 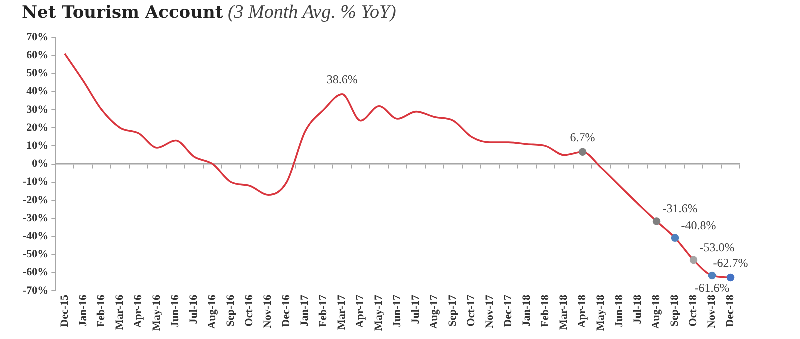 I want to click on y-tick-label: 60%, so click(x=37, y=56).